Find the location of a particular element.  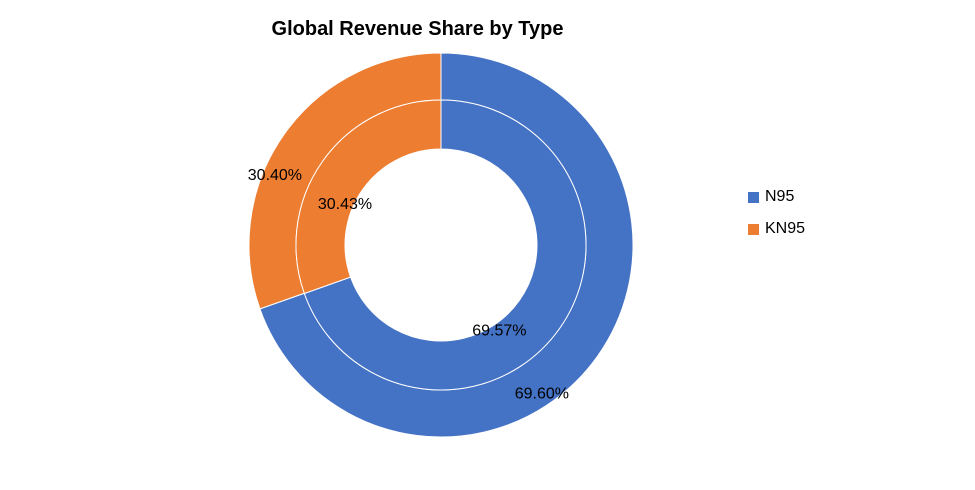

data-label-ring2-n95: 69.57% is located at coordinates (499, 330).